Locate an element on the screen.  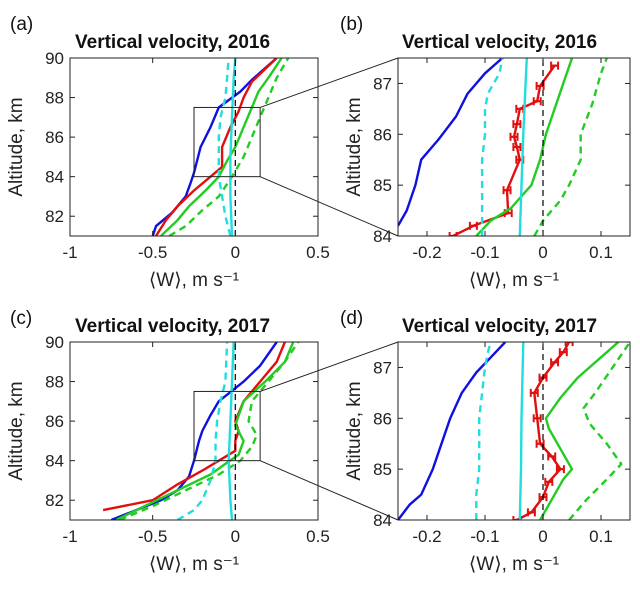
panel-label: (b) is located at coordinates (351, 24).